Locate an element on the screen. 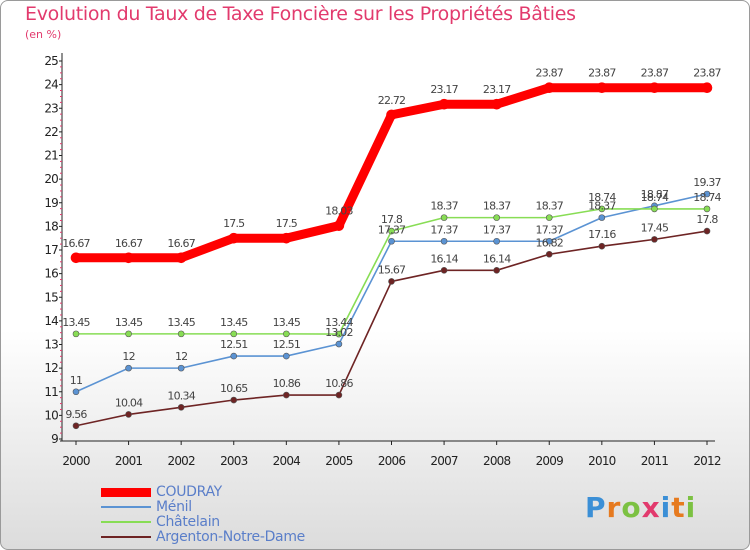  y-tick-label: 15 is located at coordinates (51, 297).